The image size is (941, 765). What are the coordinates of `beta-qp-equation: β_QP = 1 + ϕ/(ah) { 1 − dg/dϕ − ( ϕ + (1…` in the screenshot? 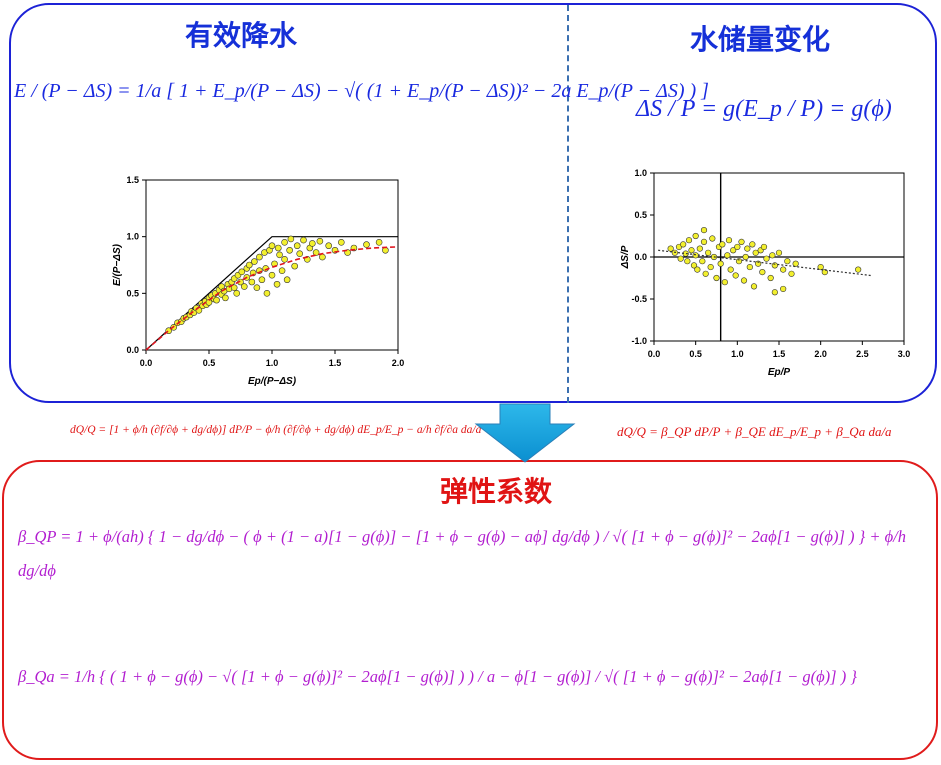 It's located at (462, 553).